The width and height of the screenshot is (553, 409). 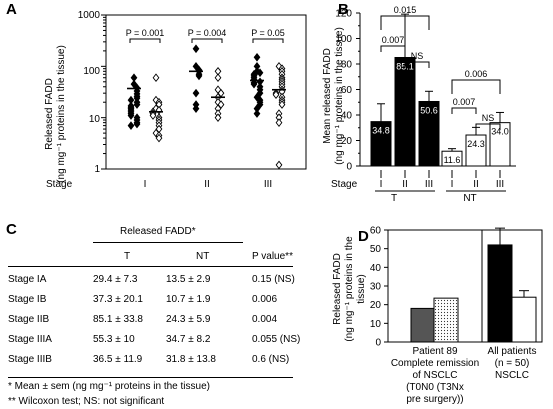 What do you see at coordinates (272, 256) in the screenshot?
I see `table-col-p: P value**` at bounding box center [272, 256].